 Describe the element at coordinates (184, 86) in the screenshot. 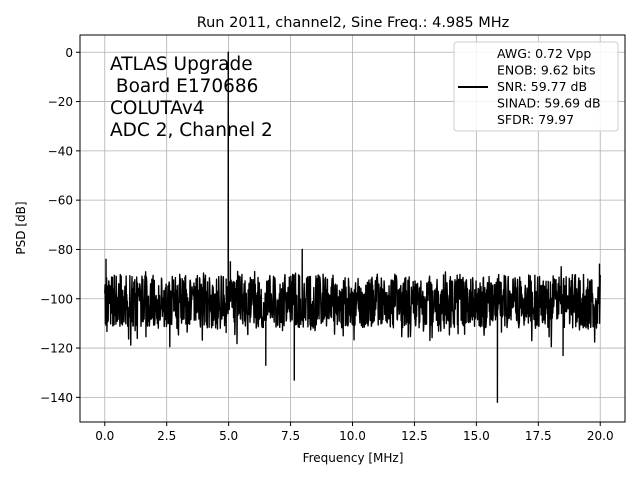

I see `annotation-line-2: Board E170686` at that location.